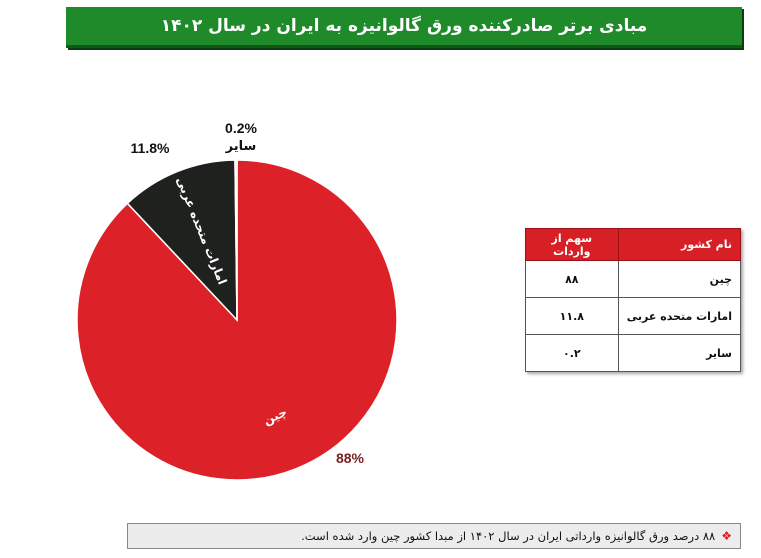 The image size is (761, 558). Describe the element at coordinates (572, 353) in the screenshot. I see `cell-share: ۰.۲` at that location.